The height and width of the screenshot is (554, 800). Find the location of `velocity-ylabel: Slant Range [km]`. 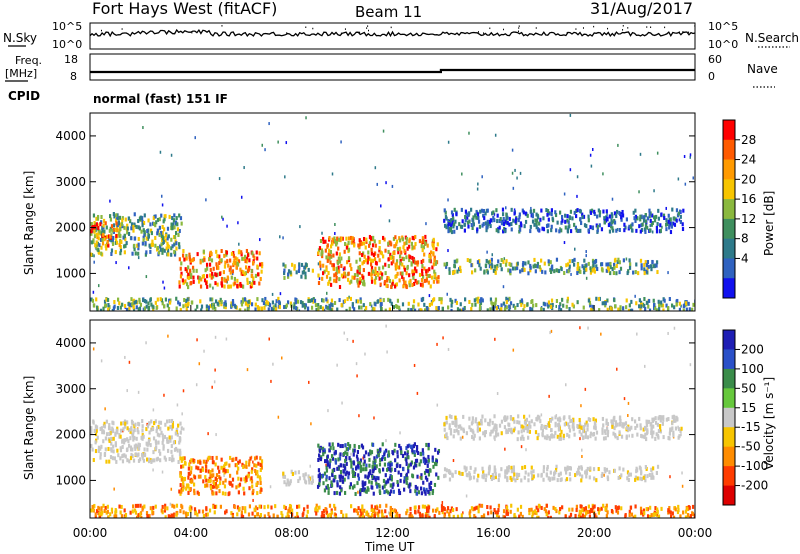

velocity-ylabel: Slant Range [km] is located at coordinates (29, 428).